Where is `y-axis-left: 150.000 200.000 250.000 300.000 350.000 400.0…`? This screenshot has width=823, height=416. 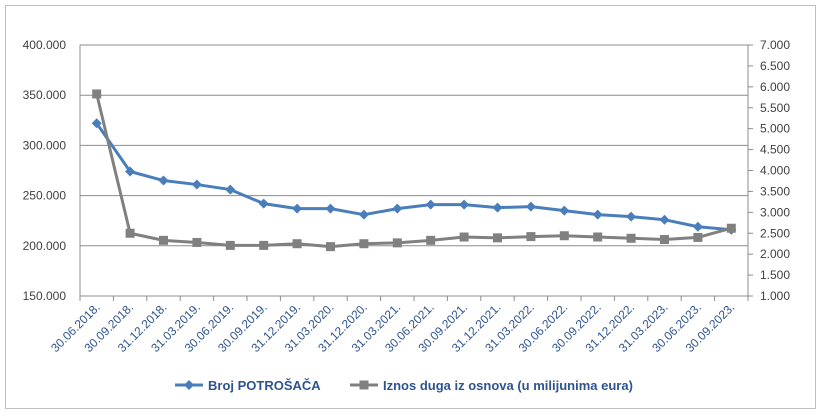
y-axis-left: 150.000 200.000 250.000 300.000 350.000 400.0… is located at coordinates (45, 170).